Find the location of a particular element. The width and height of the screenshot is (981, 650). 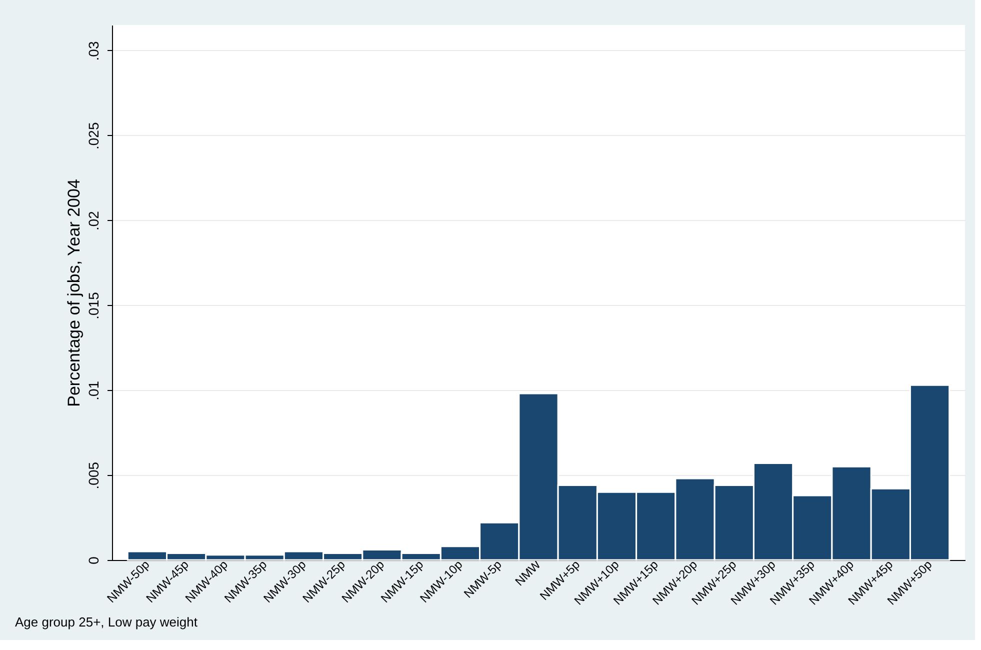

y-tick-label: .01 is located at coordinates (94, 390).